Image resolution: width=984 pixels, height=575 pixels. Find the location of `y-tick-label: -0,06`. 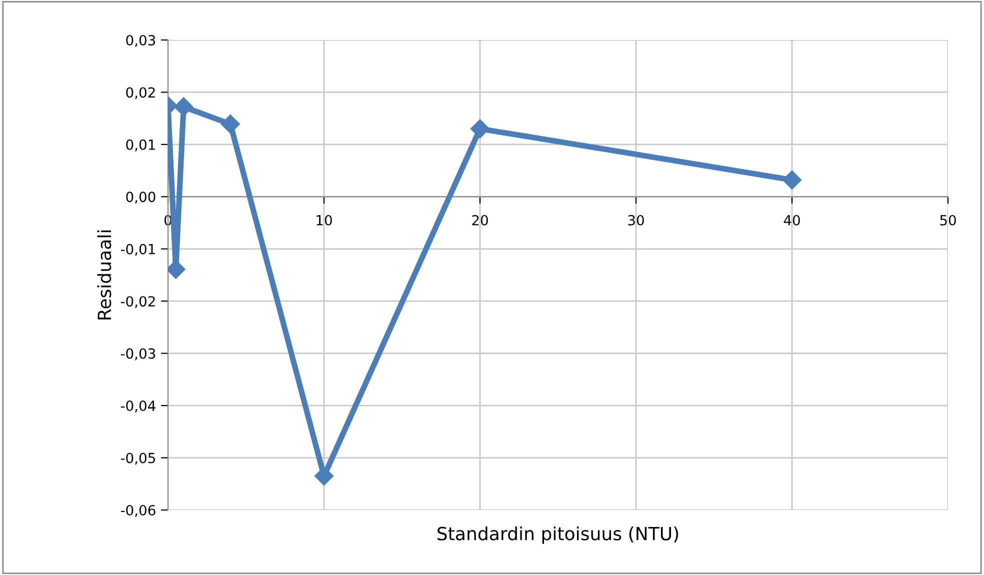

y-tick-label: -0,06 is located at coordinates (138, 510).